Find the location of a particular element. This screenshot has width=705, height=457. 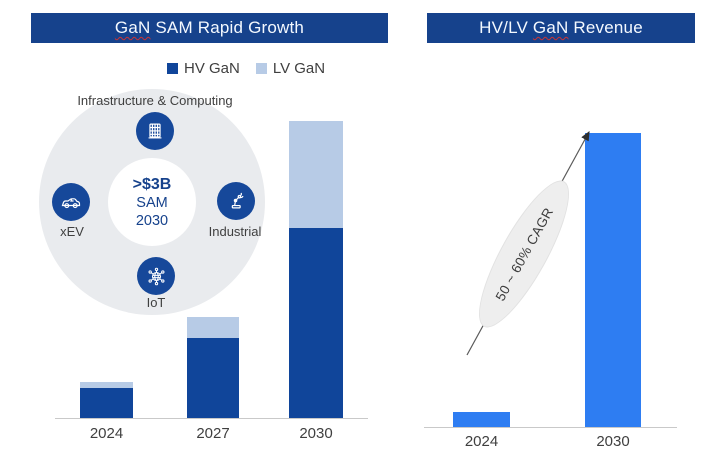

car-icon is located at coordinates (71, 202).